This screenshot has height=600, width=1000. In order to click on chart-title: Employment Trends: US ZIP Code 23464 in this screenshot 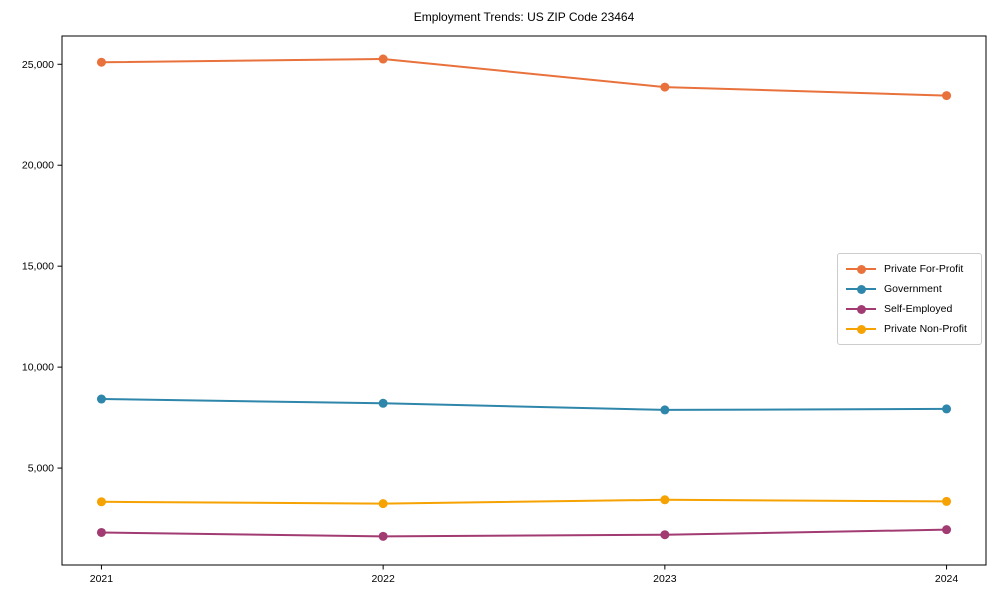, I will do `click(524, 17)`.